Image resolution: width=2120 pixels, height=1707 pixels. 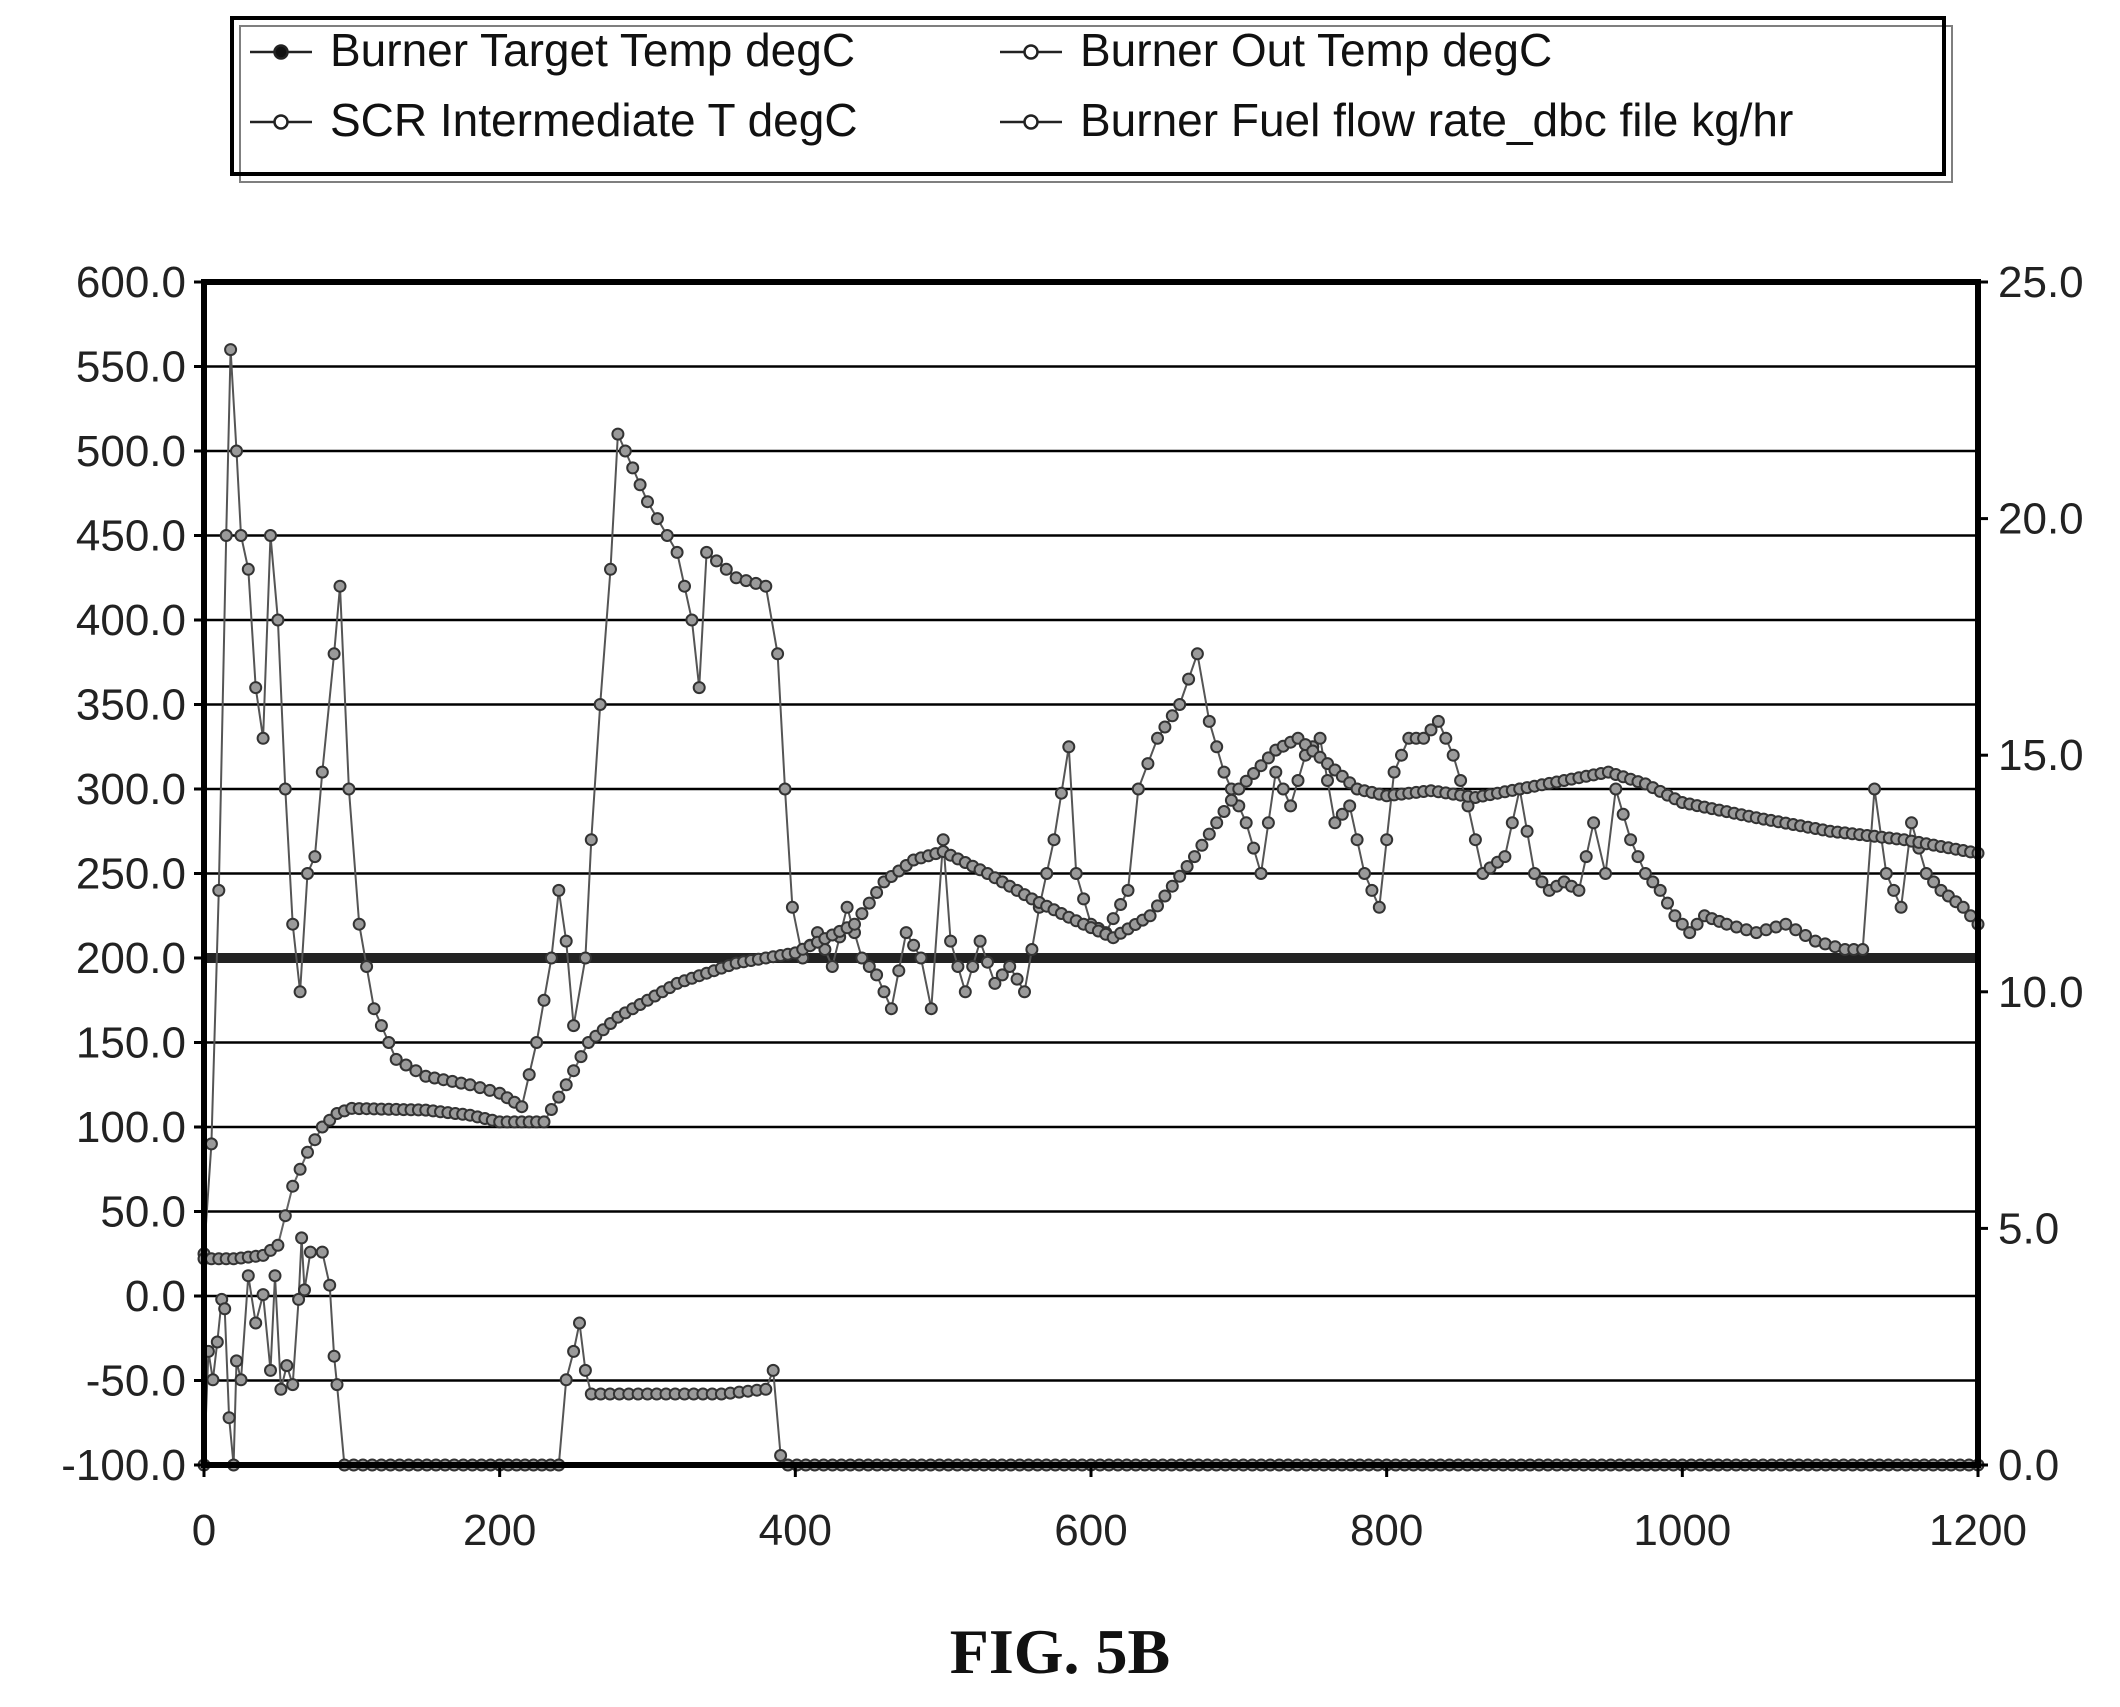 I want to click on y-tick-label: 100.0, so click(x=131, y=1127).